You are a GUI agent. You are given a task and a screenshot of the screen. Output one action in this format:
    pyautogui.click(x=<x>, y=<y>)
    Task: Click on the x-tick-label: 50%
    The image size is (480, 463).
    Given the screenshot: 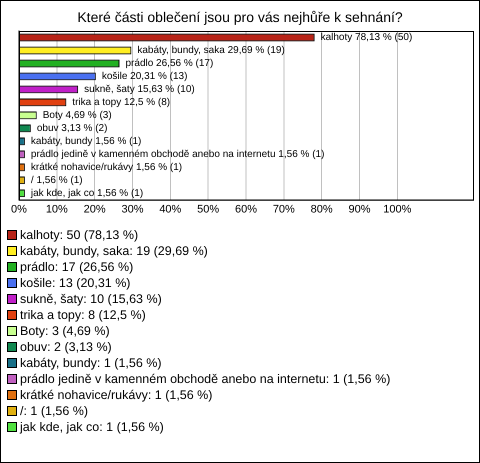 What is the action you would take?
    pyautogui.click(x=208, y=209)
    